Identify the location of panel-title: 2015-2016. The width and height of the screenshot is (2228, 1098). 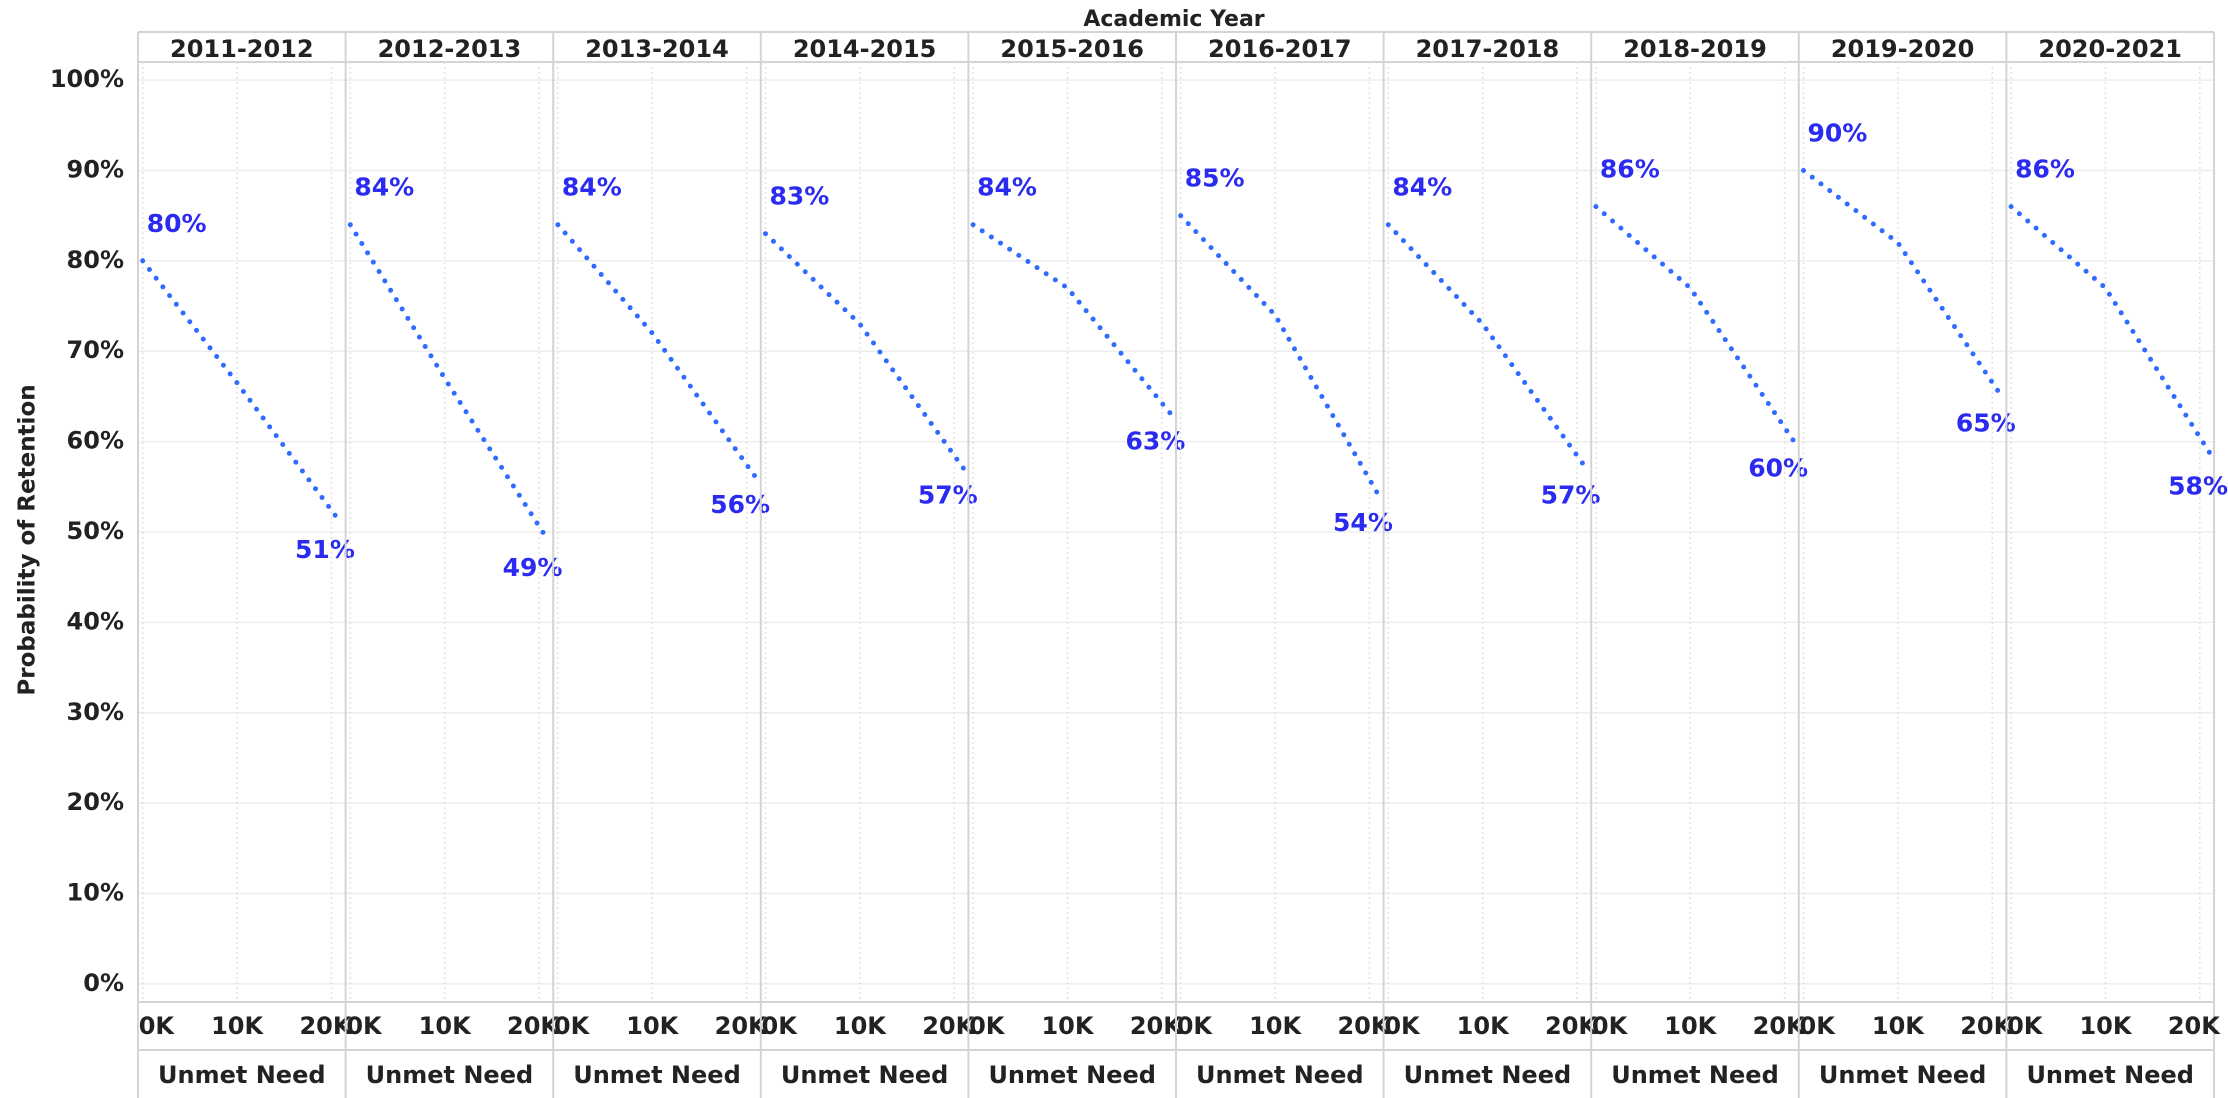
(1072, 49).